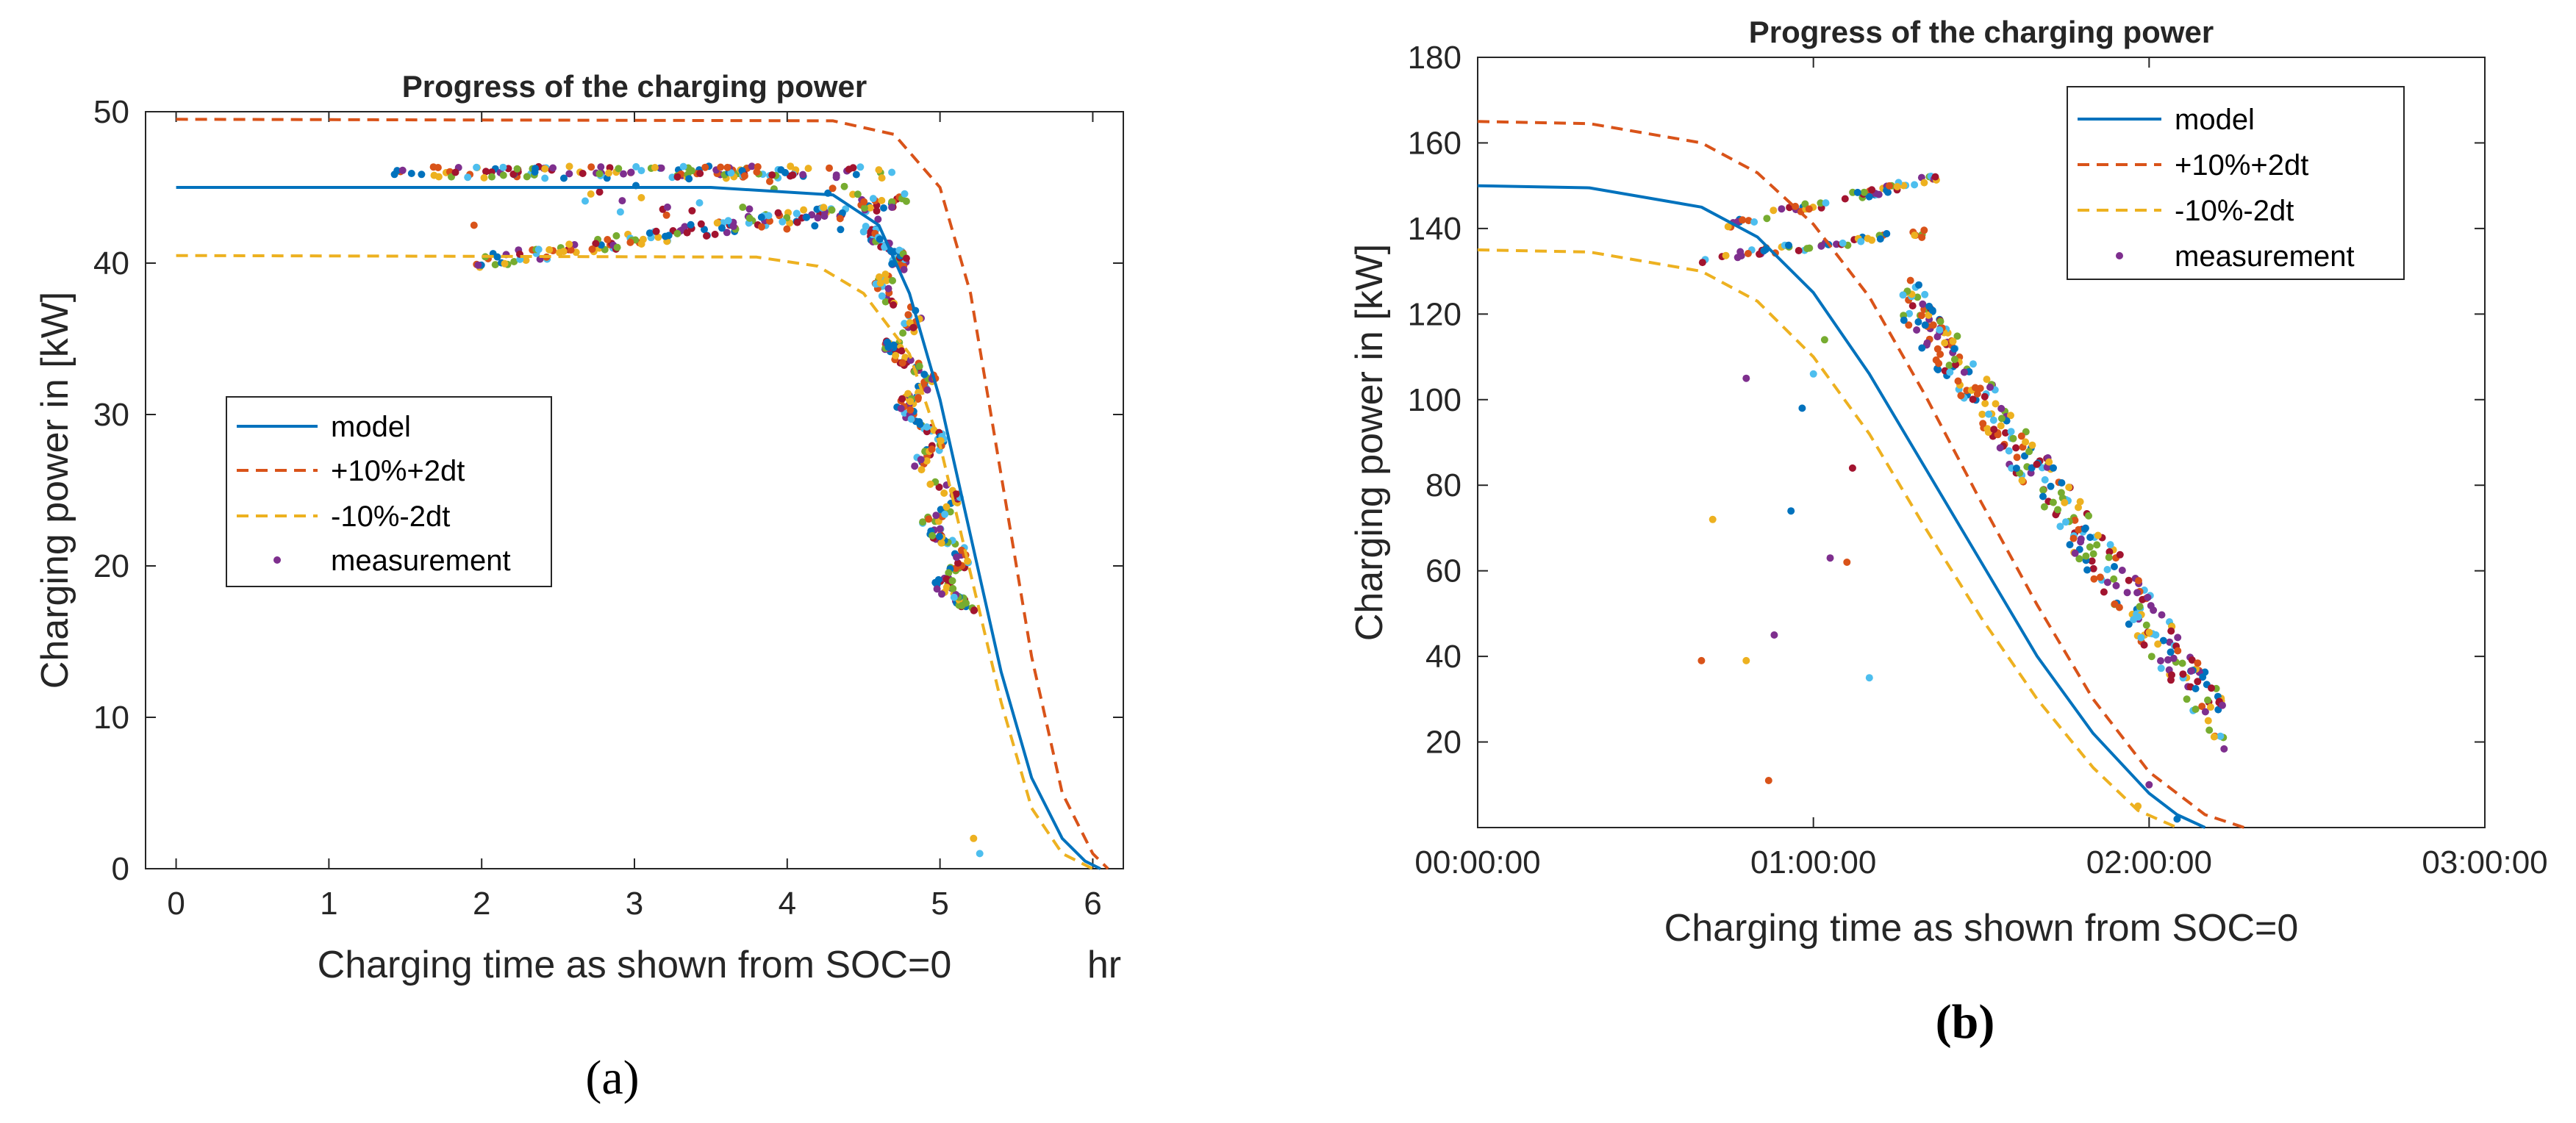 Image resolution: width=2576 pixels, height=1123 pixels. I want to click on chart-b-y-tick-label: 20, so click(1443, 743).